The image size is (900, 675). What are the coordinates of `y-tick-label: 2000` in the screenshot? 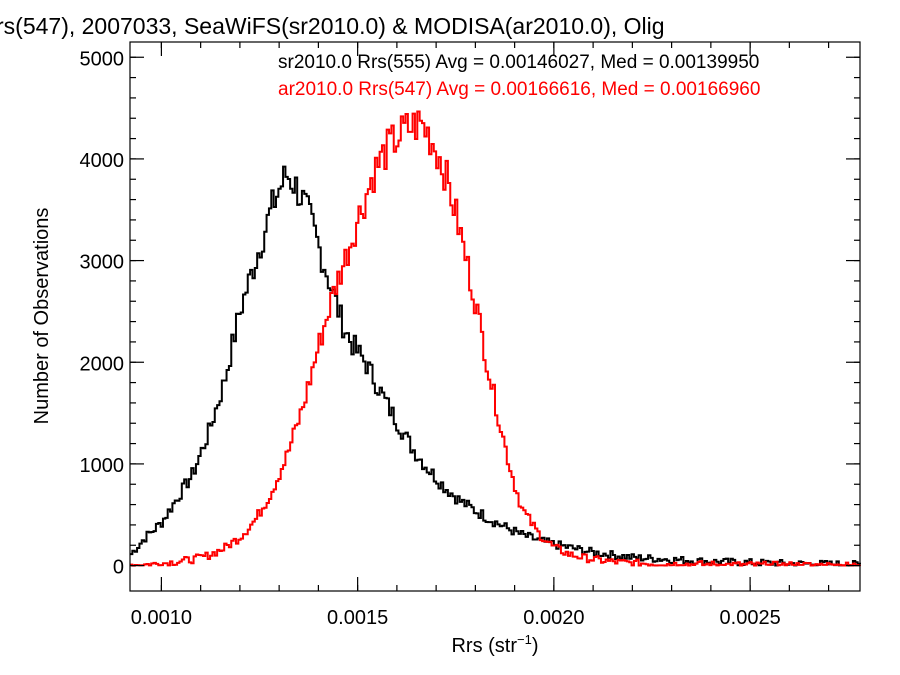 It's located at (102, 364).